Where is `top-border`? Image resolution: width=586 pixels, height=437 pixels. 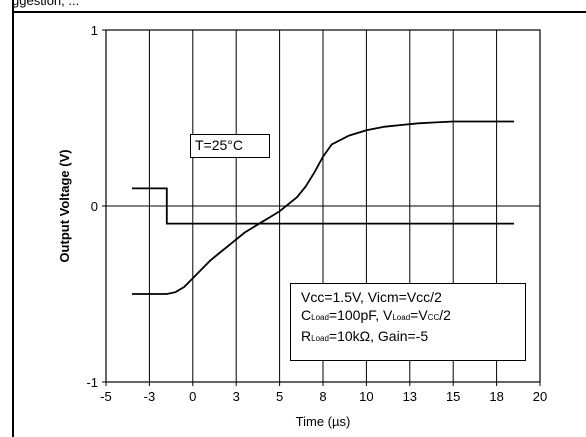
top-border is located at coordinates (299, 12).